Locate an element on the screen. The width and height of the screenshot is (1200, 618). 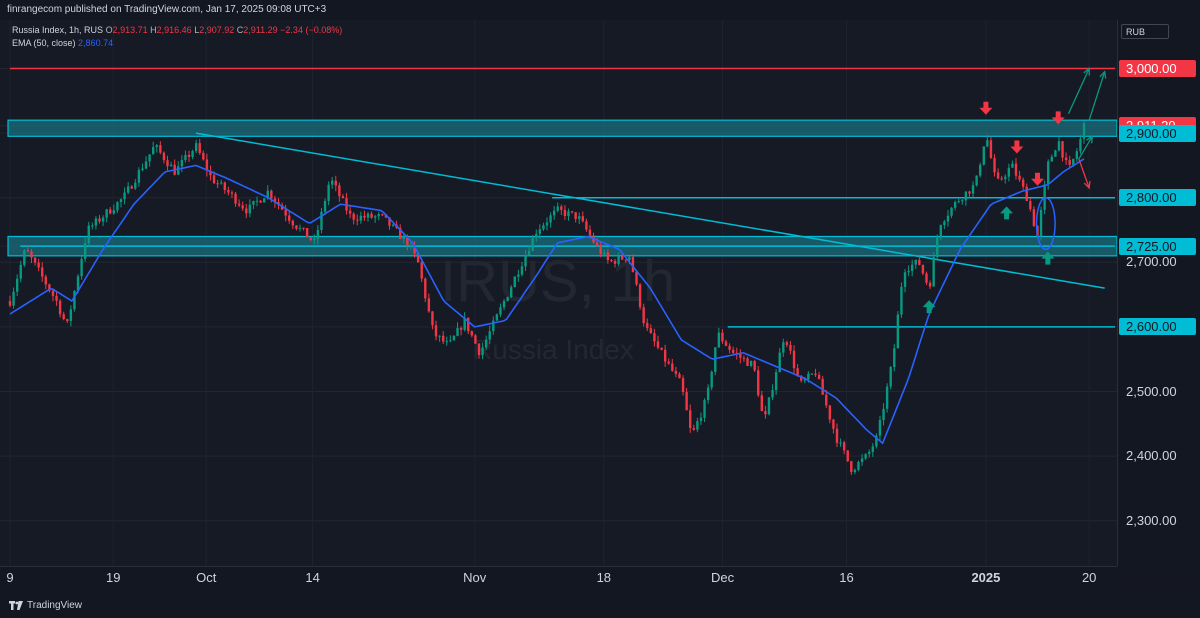
symbol-name: Russia Index, 1h, RUS is located at coordinates (58, 30).